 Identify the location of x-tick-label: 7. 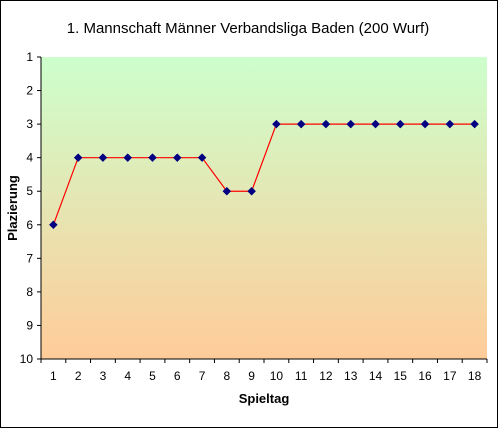
(202, 376).